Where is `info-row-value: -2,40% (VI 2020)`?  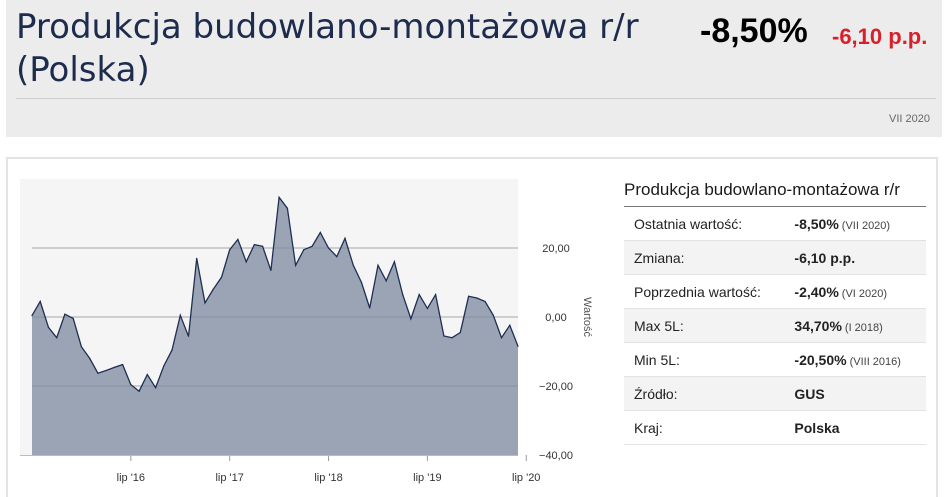 info-row-value: -2,40% (VI 2020) is located at coordinates (859, 291).